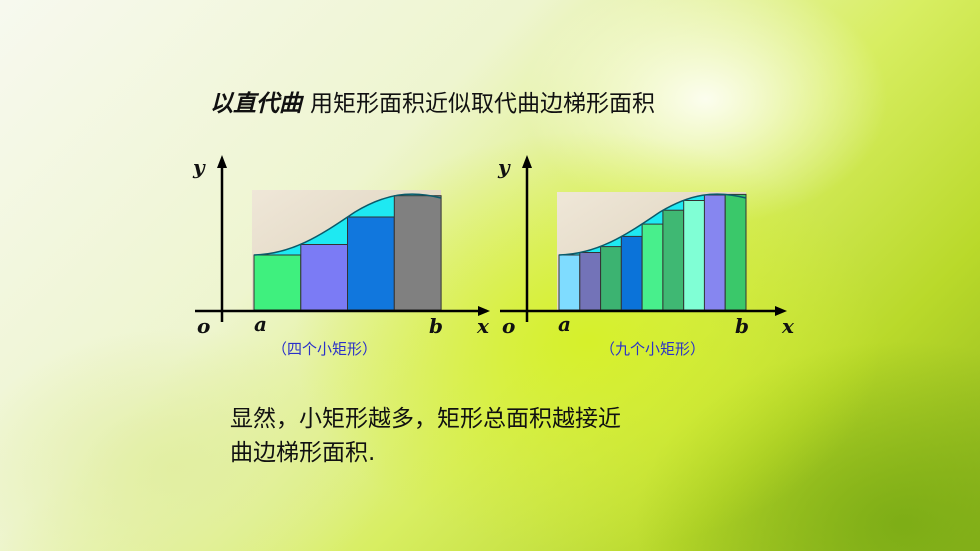 Image resolution: width=980 pixels, height=551 pixels. What do you see at coordinates (303, 453) in the screenshot?
I see `conclusion-line-2: 曲边梯形面积.` at bounding box center [303, 453].